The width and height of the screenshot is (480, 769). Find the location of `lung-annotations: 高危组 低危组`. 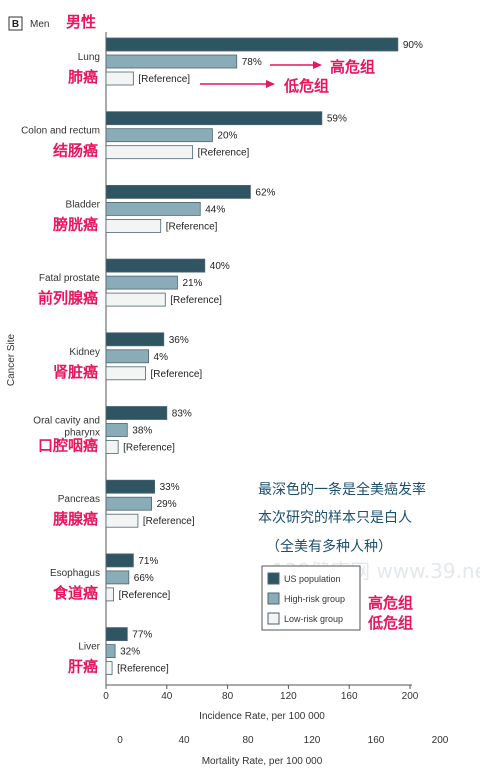

lung-annotations: 高危组 低危组 is located at coordinates (287, 76).